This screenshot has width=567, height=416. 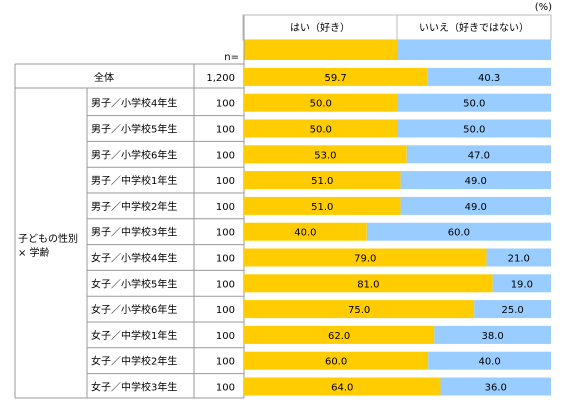 I want to click on row-label: 女子／中学校3年生, so click(x=134, y=387).